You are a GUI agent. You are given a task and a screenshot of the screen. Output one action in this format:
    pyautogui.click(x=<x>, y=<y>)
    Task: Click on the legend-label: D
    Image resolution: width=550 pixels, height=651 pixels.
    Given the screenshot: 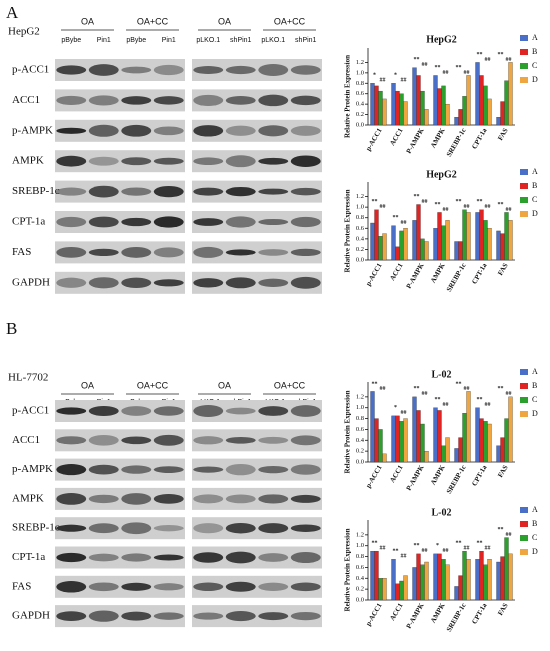 What is the action you would take?
    pyautogui.click(x=535, y=79)
    